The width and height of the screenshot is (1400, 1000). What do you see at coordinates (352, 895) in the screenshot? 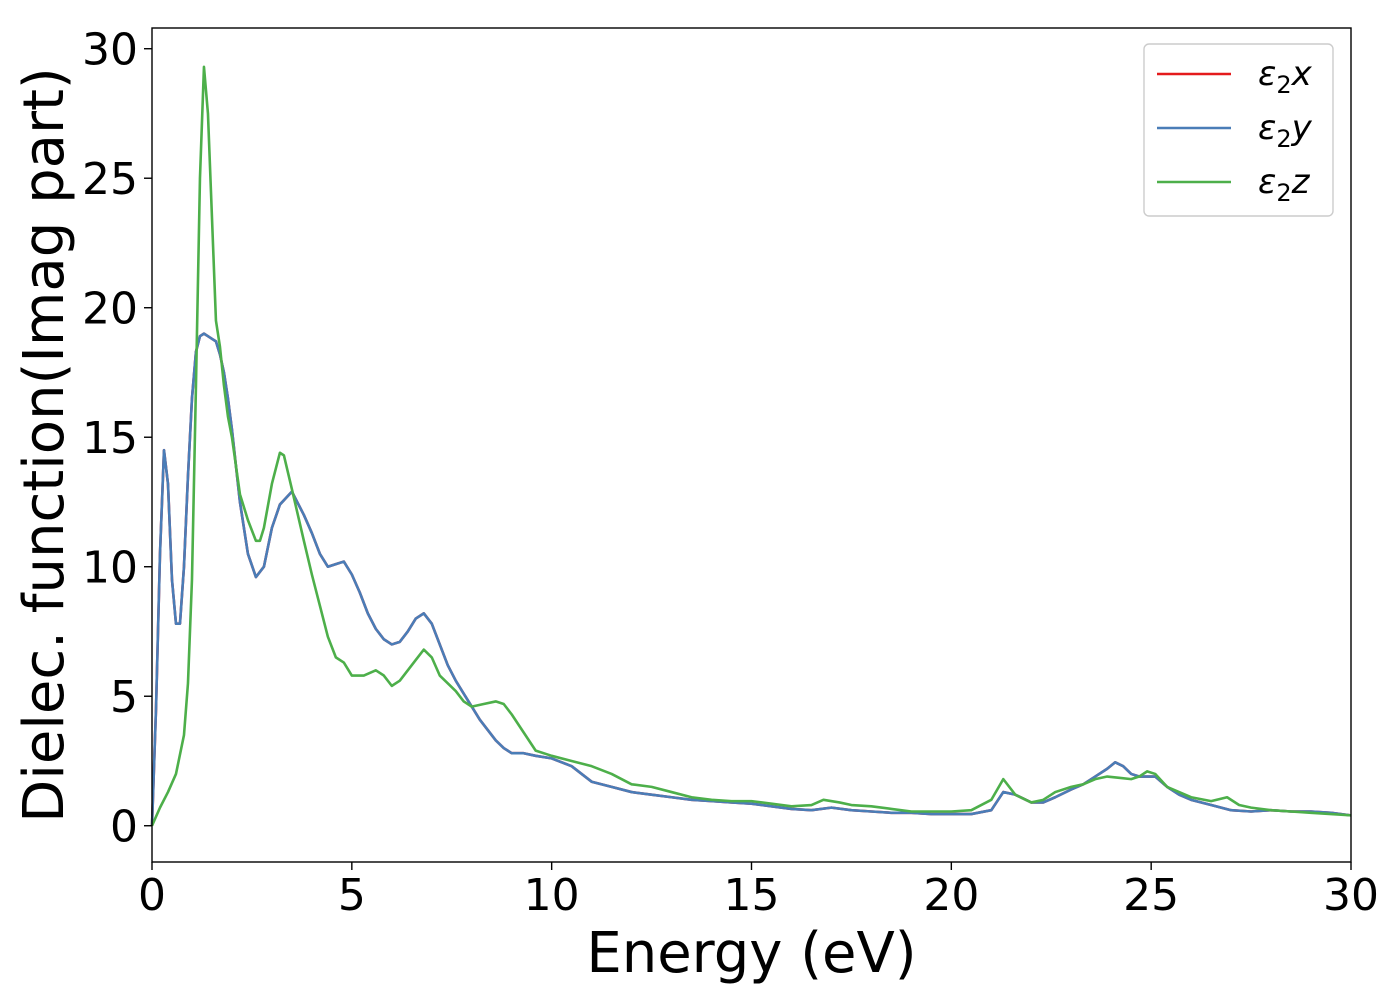
I see `x-tick-label: 5` at bounding box center [352, 895].